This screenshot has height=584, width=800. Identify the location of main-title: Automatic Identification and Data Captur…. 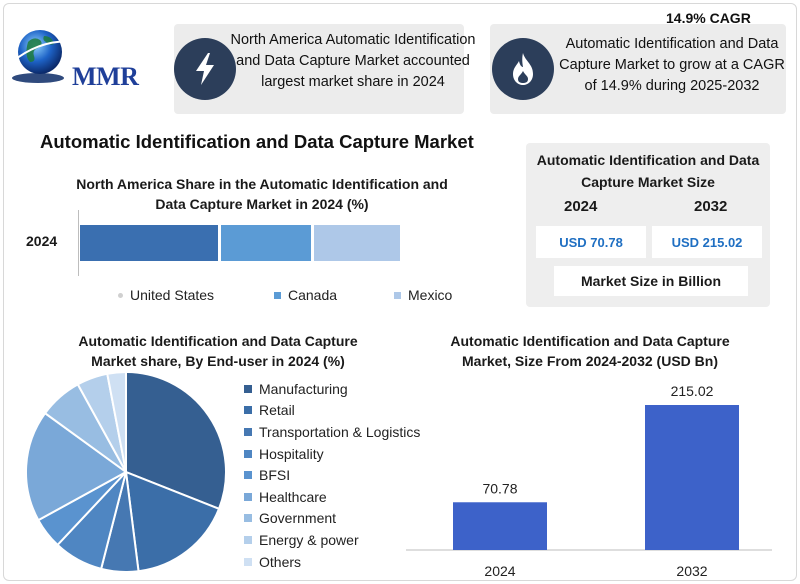
(257, 141).